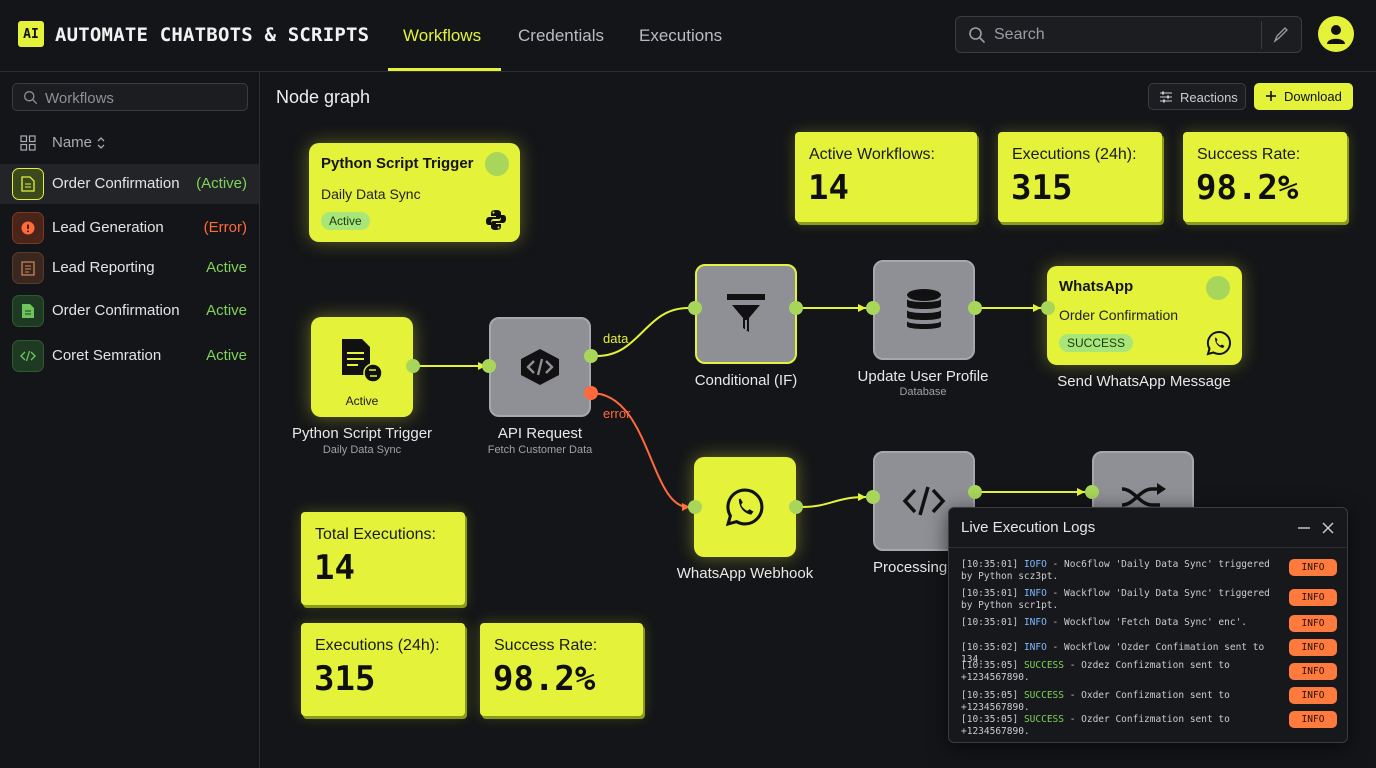 Image resolution: width=1376 pixels, height=768 pixels. What do you see at coordinates (444, 69) in the screenshot?
I see `active-tab-indicator` at bounding box center [444, 69].